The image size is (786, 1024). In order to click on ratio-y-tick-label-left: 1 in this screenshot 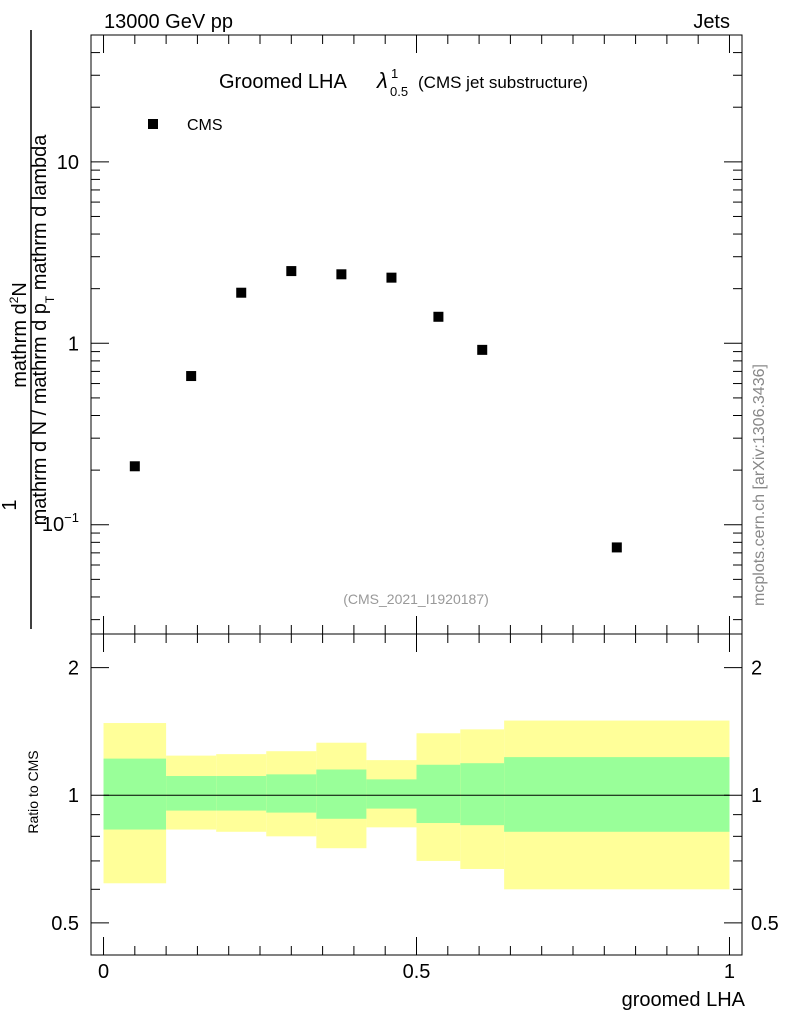, I will do `click(73, 796)`.